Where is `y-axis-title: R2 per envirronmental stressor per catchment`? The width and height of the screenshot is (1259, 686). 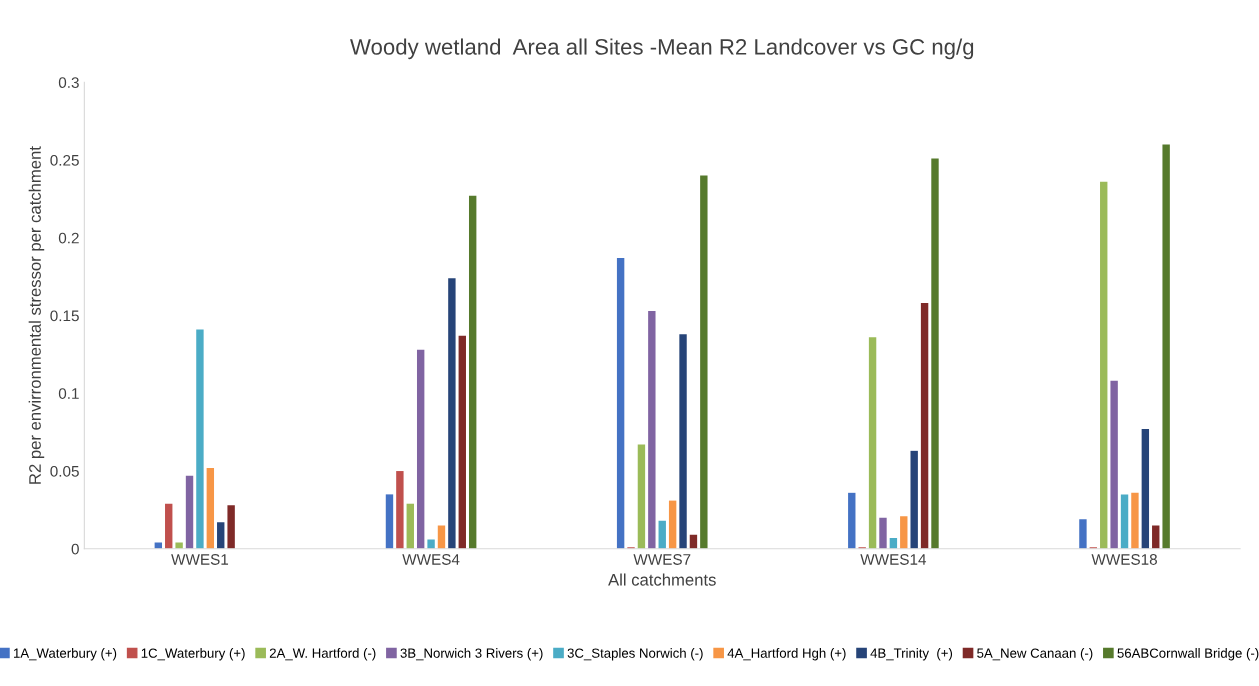 y-axis-title: R2 per envirronmental stressor per catchment is located at coordinates (36, 315).